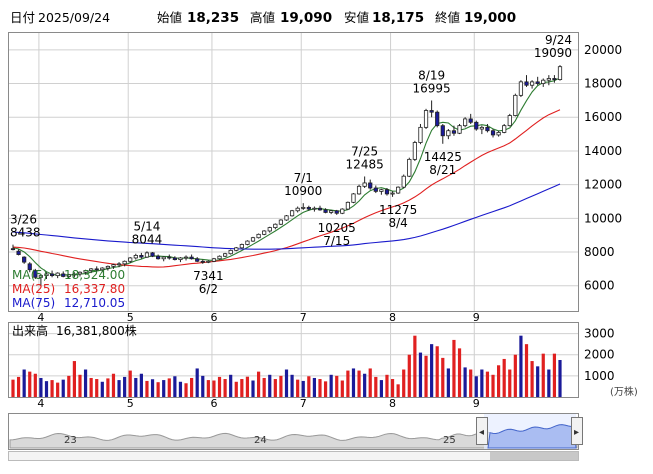 This screenshot has width=653, height=474. What do you see at coordinates (534, 456) in the screenshot?
I see `navigator-scrollbar-thumb` at bounding box center [534, 456].